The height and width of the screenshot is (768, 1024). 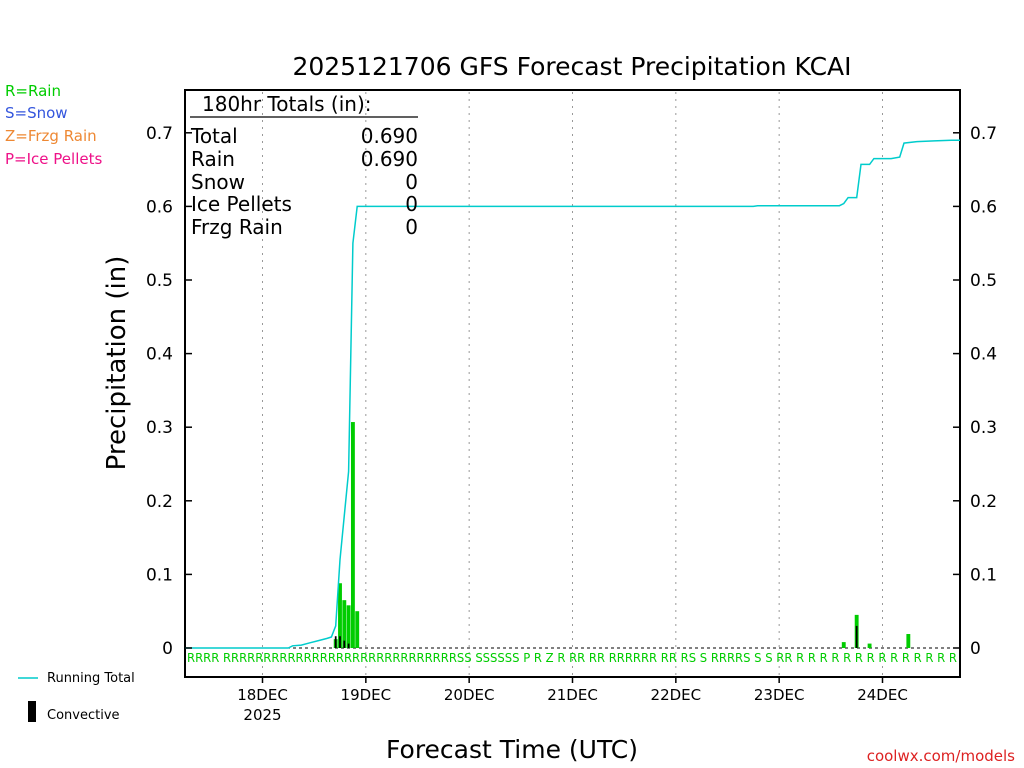 I want to click on totals-total-label: Total, so click(x=214, y=136).